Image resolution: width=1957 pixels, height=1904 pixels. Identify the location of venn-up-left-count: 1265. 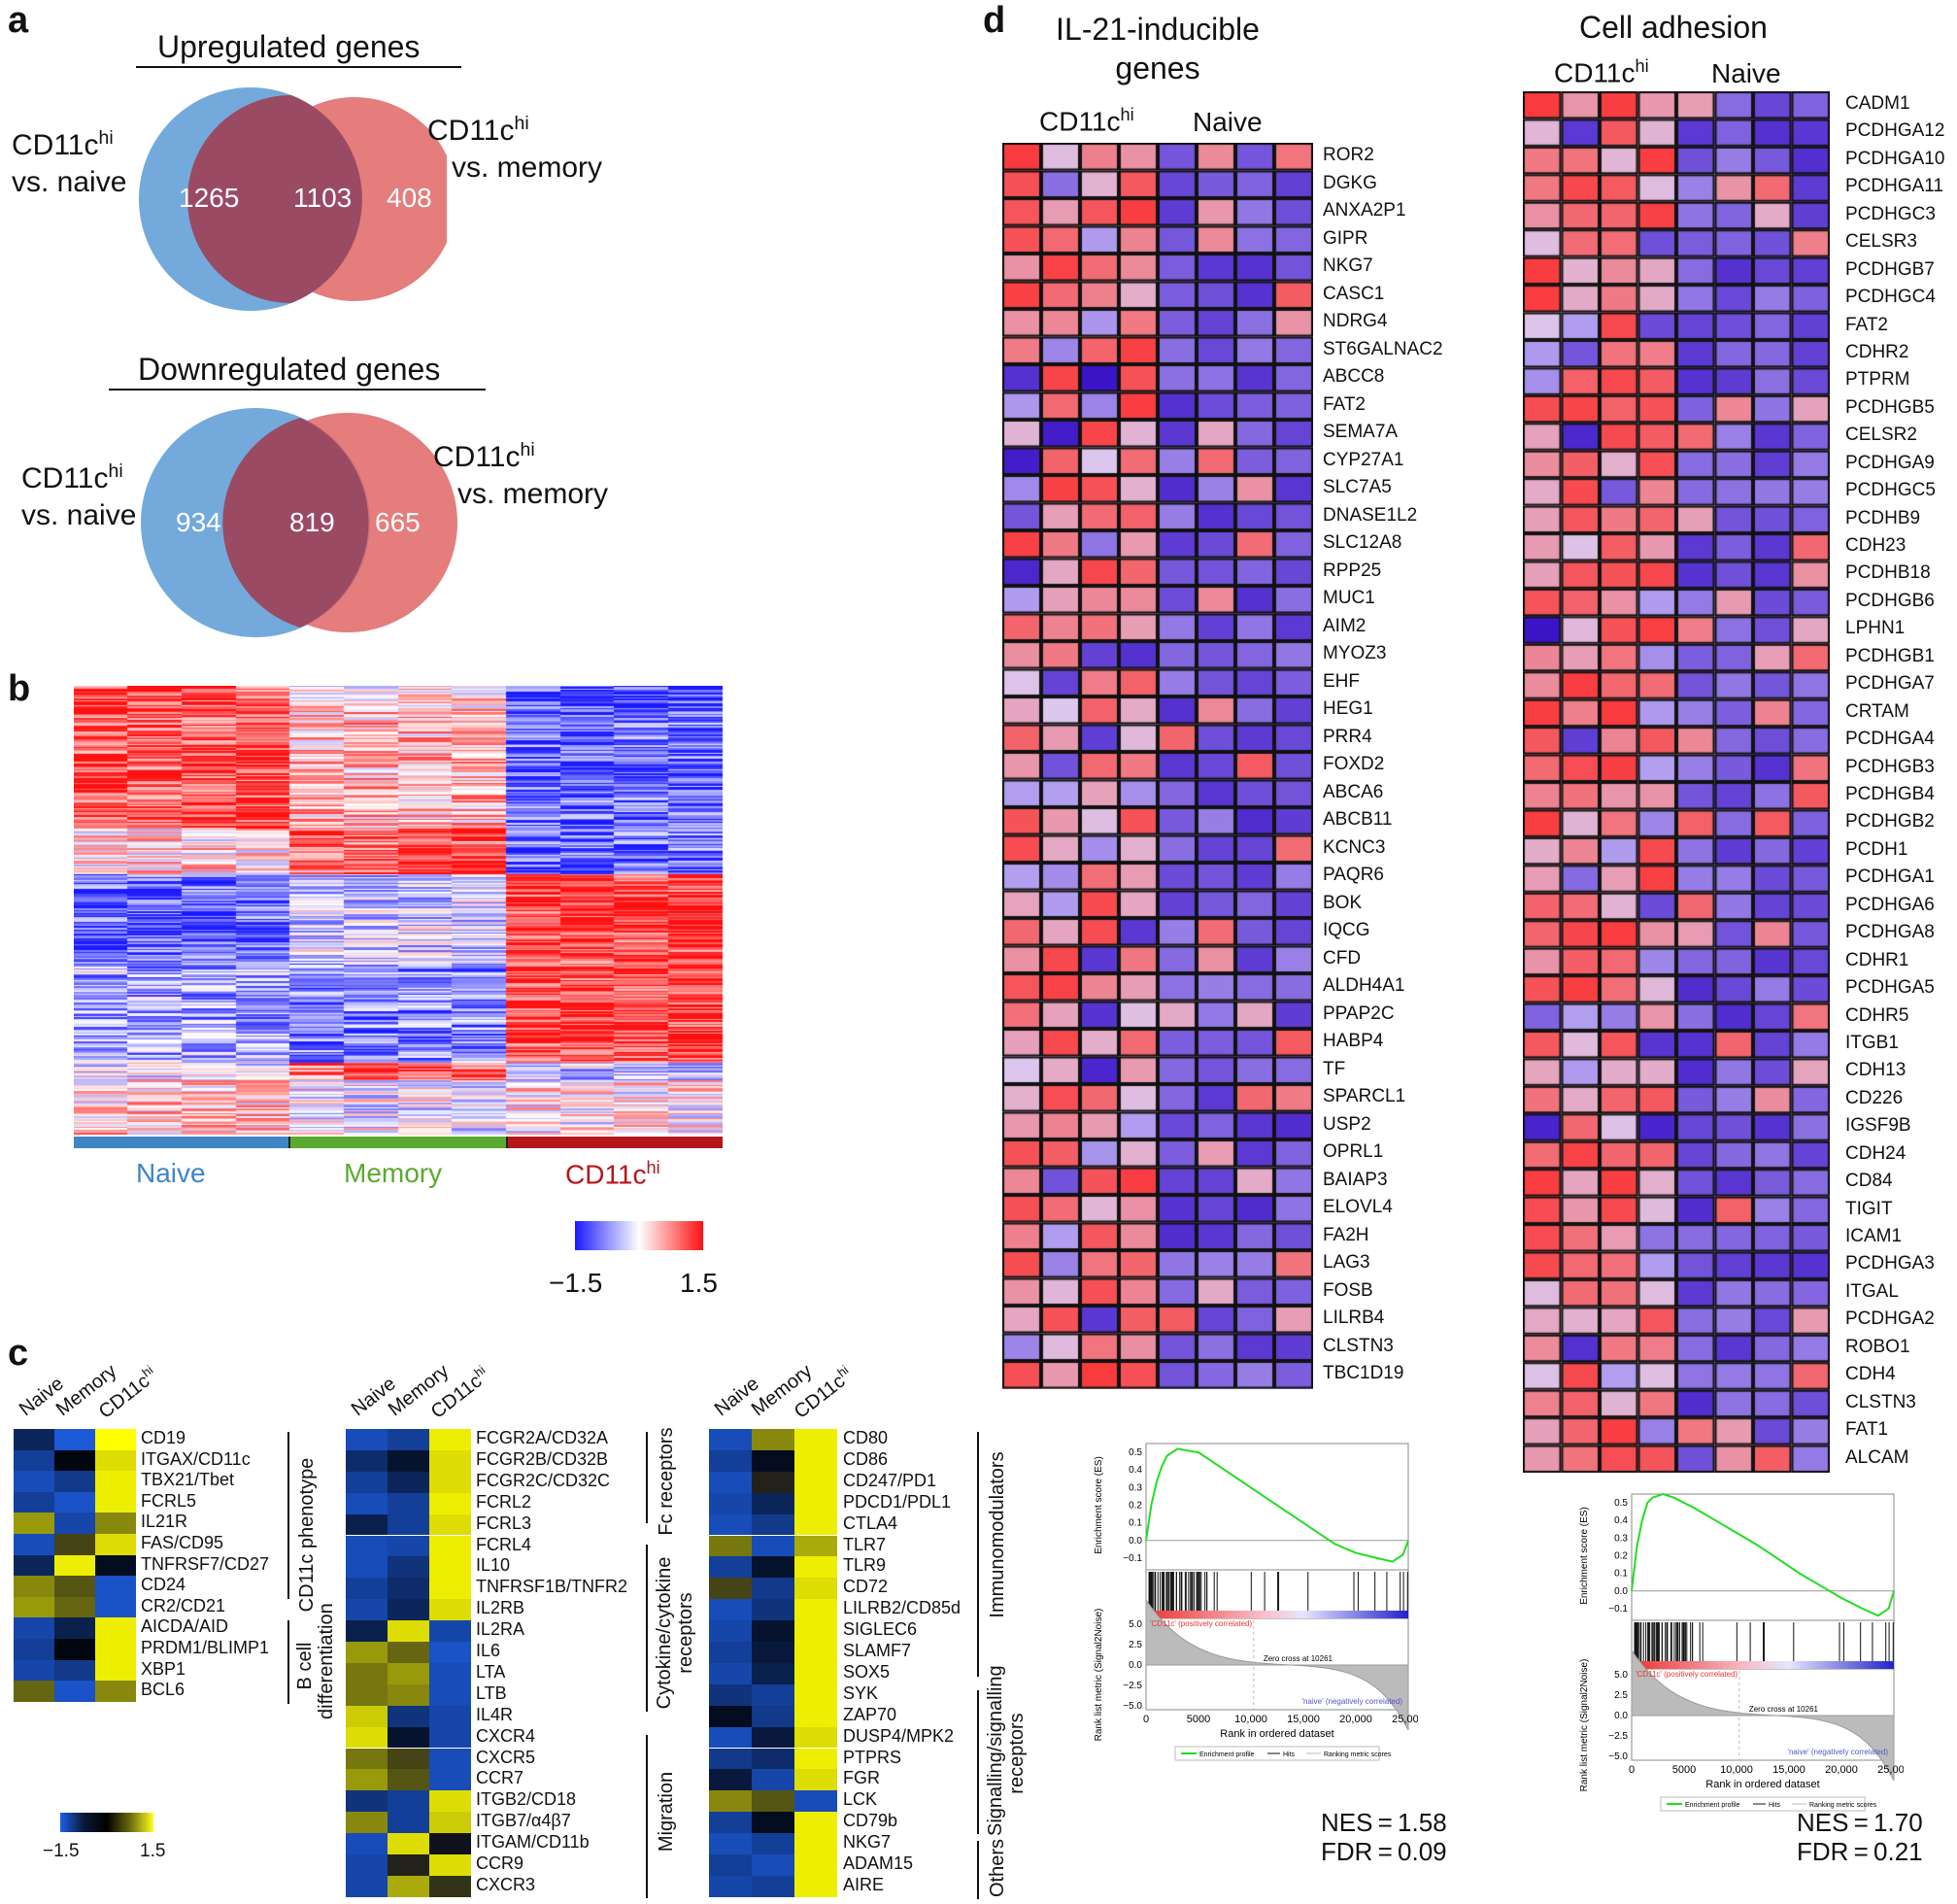
(209, 198).